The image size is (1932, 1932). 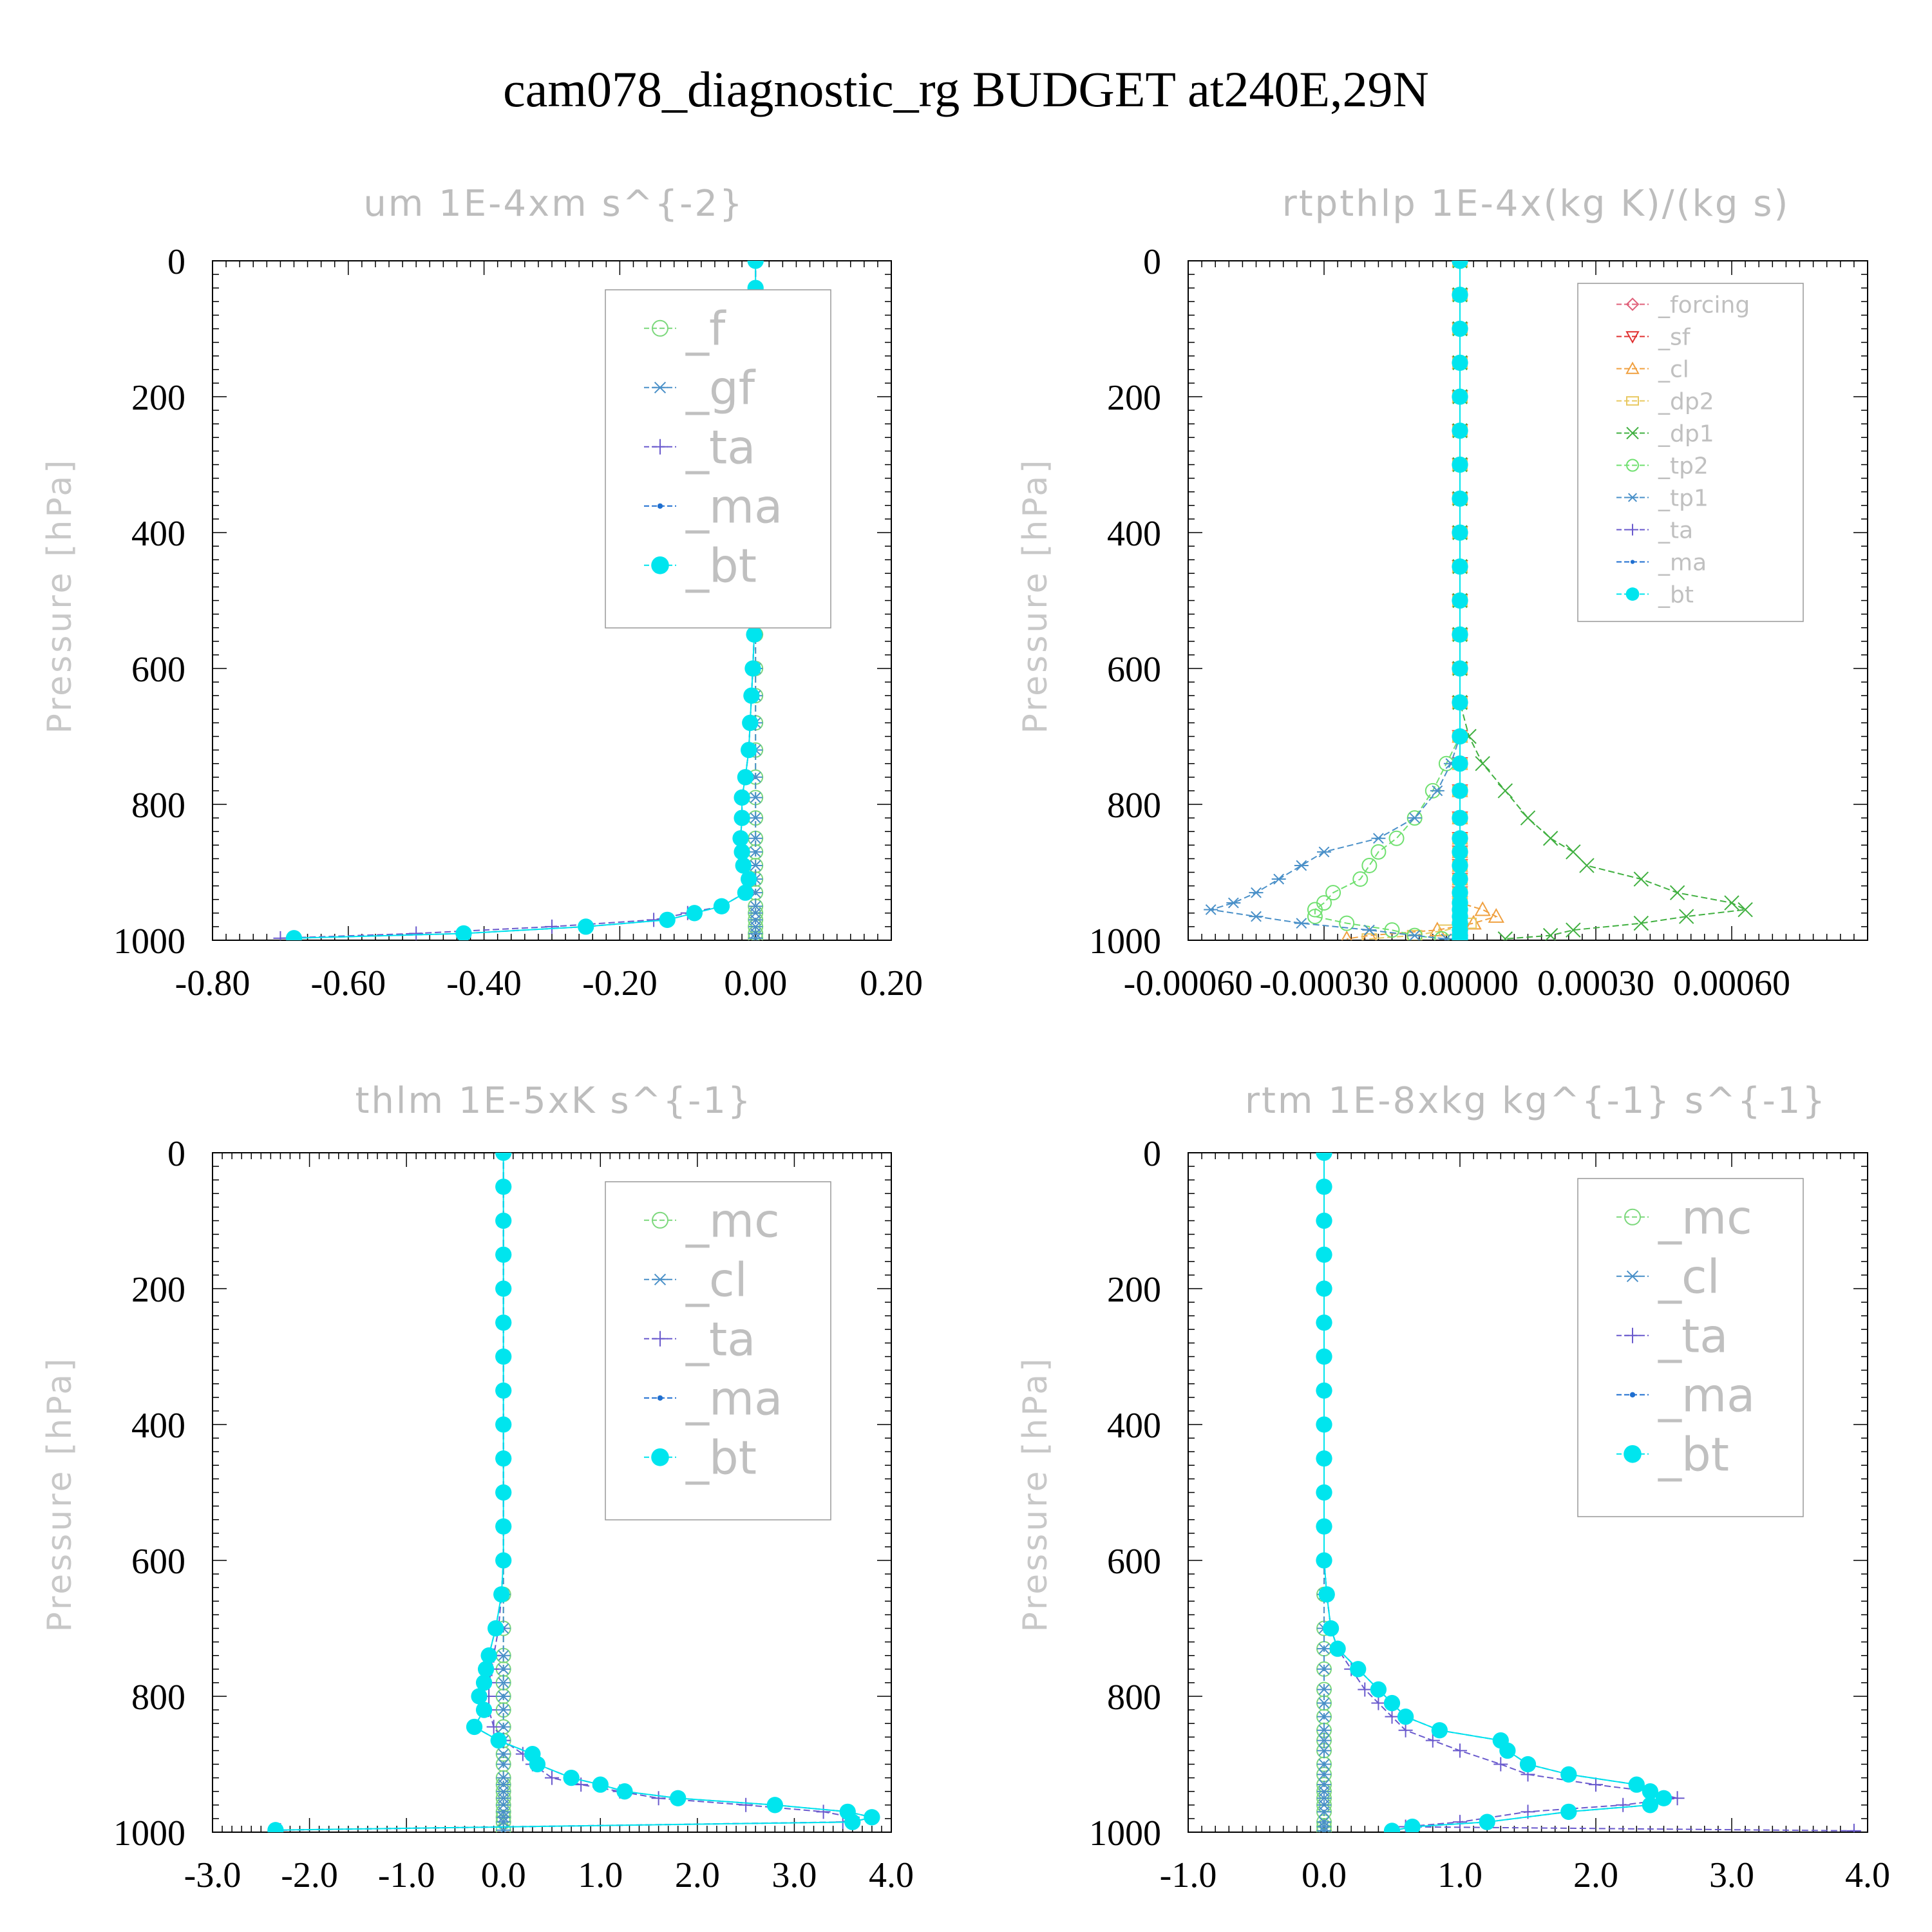 What do you see at coordinates (794, 1875) in the screenshot?
I see `x-tick-label: 3.0` at bounding box center [794, 1875].